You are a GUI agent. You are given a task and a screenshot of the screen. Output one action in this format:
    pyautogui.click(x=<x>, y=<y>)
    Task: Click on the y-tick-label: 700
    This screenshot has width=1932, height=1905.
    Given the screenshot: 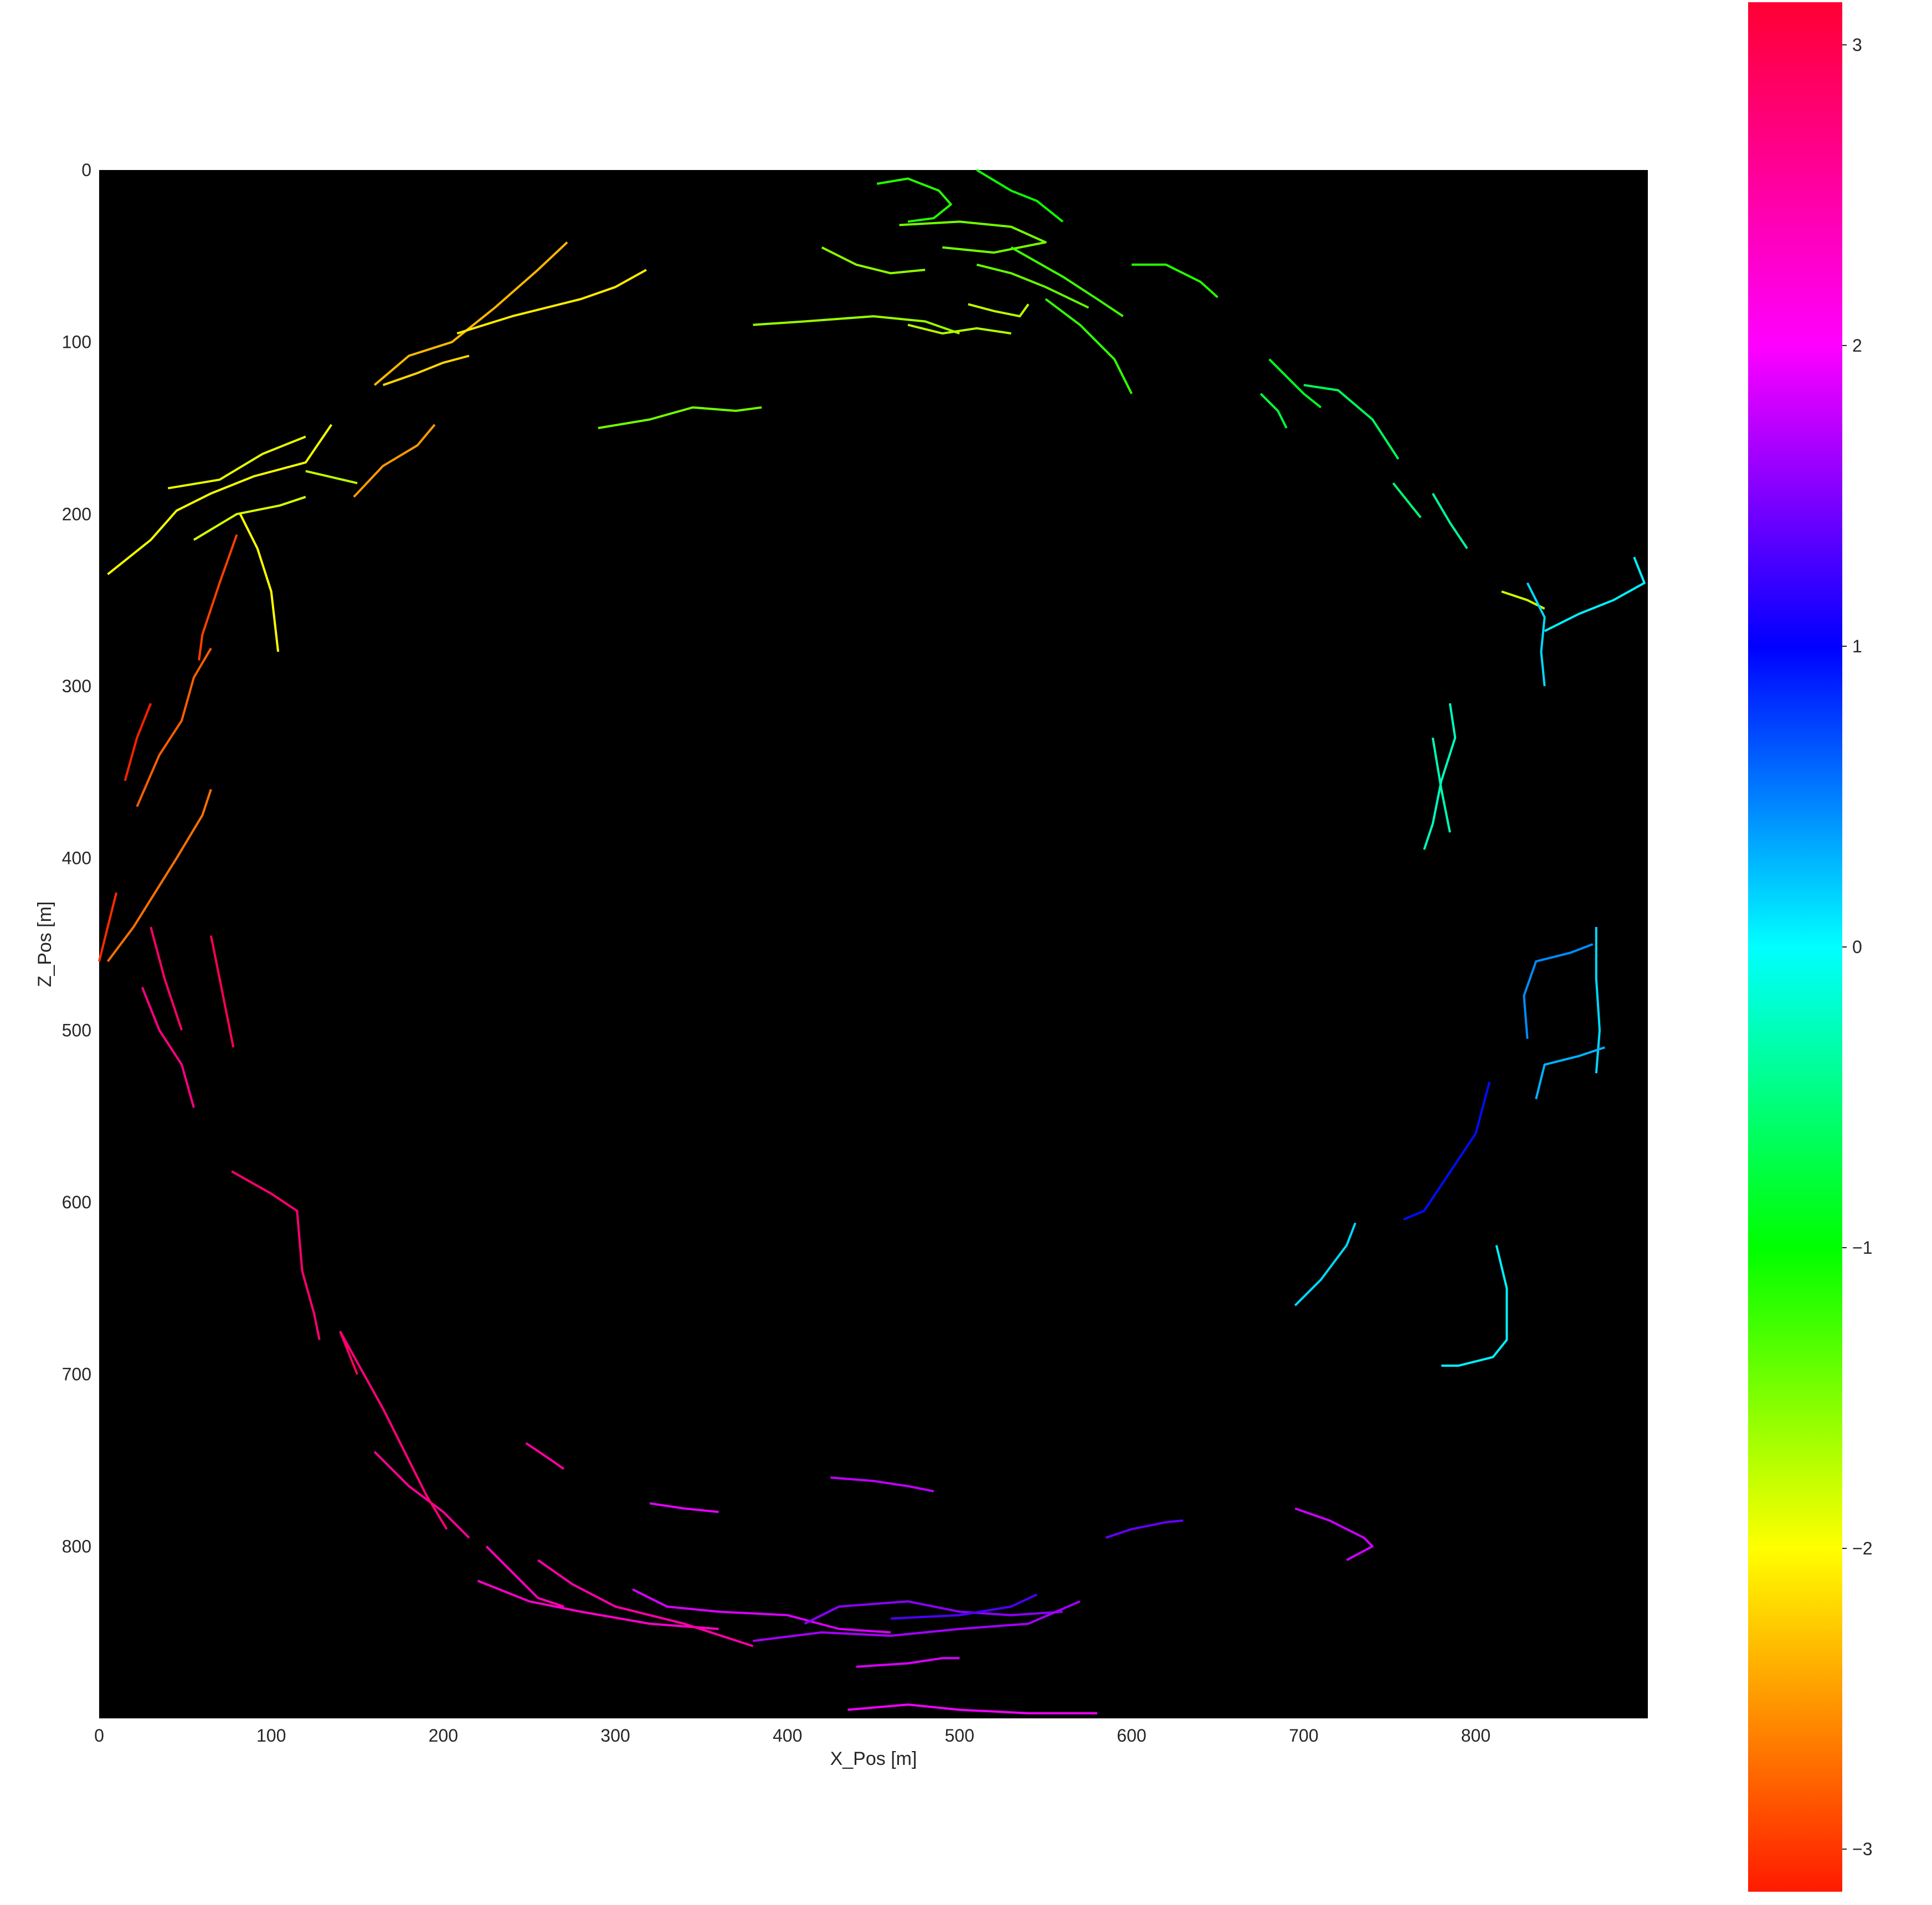 What is the action you would take?
    pyautogui.click(x=76, y=1374)
    